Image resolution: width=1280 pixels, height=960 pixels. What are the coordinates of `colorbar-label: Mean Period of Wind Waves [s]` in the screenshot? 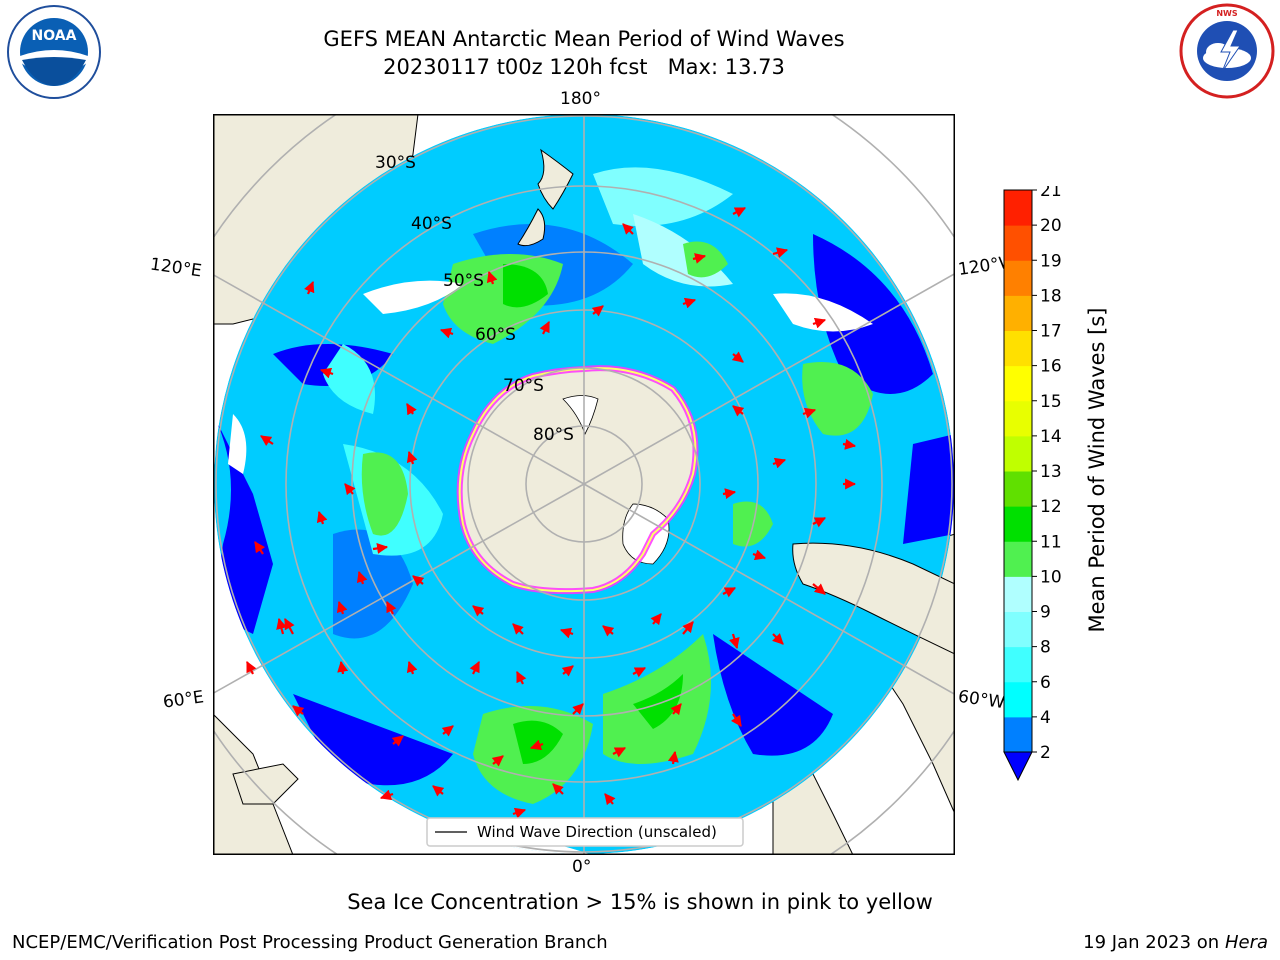 It's located at (1097, 470).